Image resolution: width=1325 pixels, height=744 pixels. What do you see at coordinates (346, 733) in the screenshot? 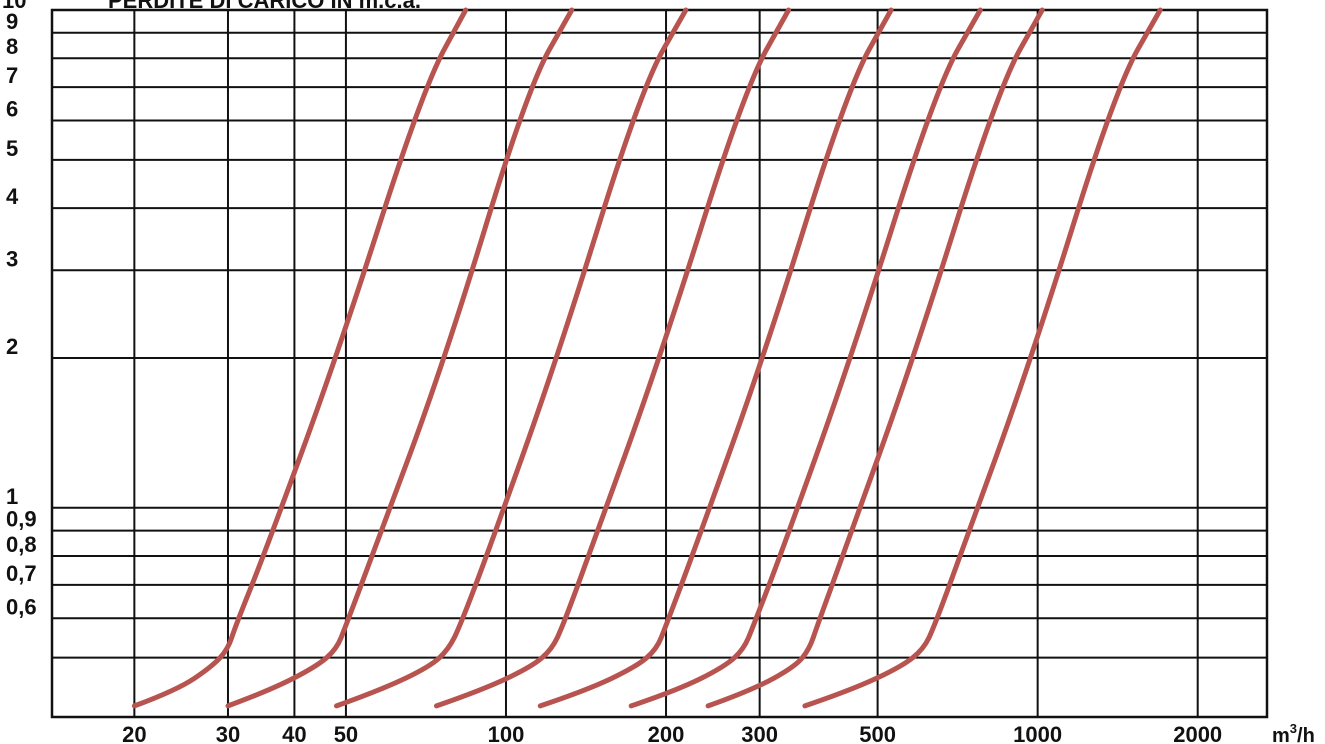
I see `x-tick-label: 50` at bounding box center [346, 733].